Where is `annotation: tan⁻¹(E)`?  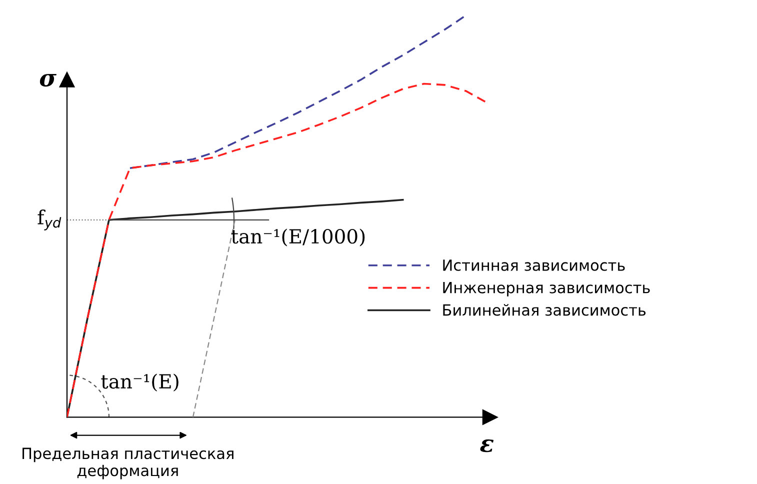 annotation: tan⁻¹(E) is located at coordinates (139, 383).